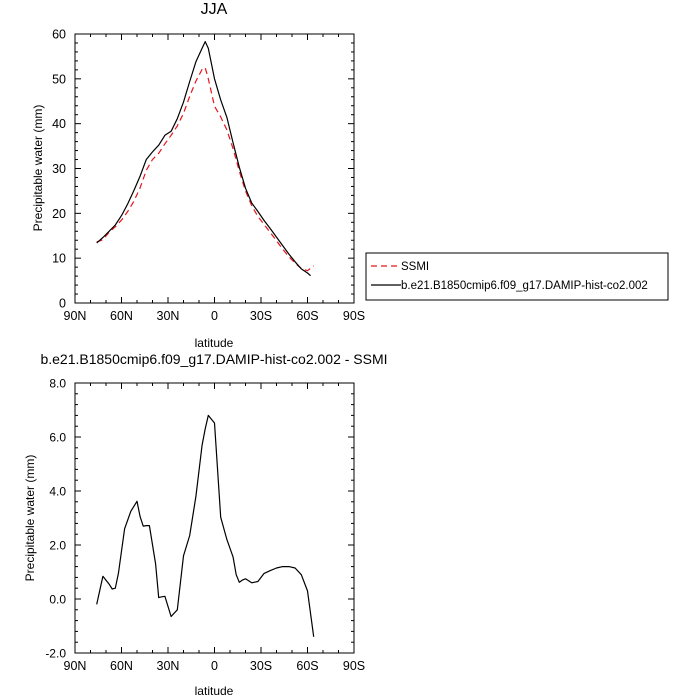  Describe the element at coordinates (75, 316) in the screenshot. I see `top-x-tick-label: 90N` at that location.